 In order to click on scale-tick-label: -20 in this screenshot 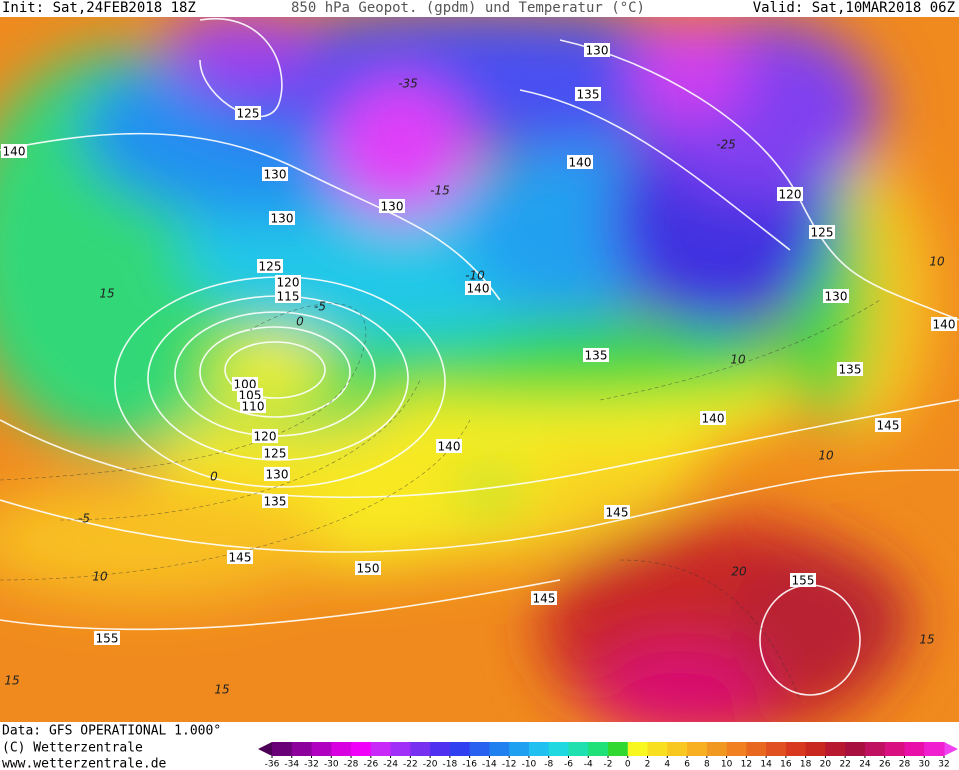, I will do `click(430, 765)`.